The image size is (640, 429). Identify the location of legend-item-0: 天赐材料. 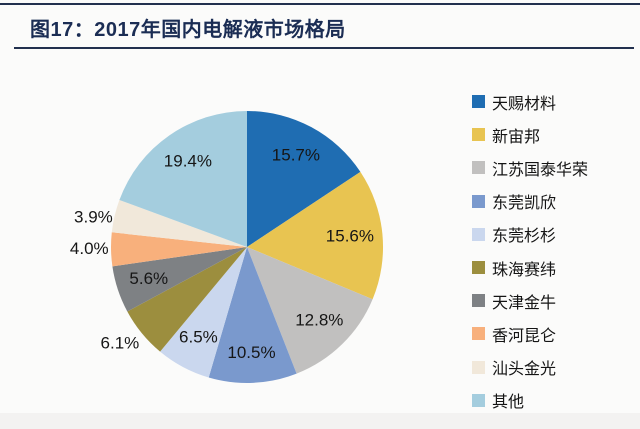
(530, 101).